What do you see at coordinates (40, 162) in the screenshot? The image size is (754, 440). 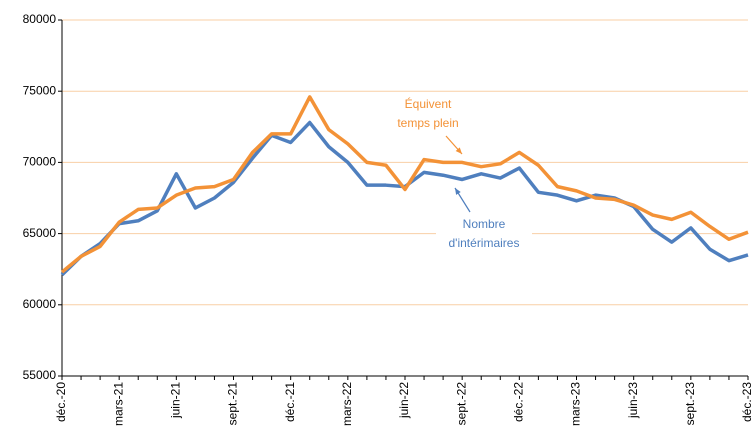 I see `y-tick-label: 70000` at bounding box center [40, 162].